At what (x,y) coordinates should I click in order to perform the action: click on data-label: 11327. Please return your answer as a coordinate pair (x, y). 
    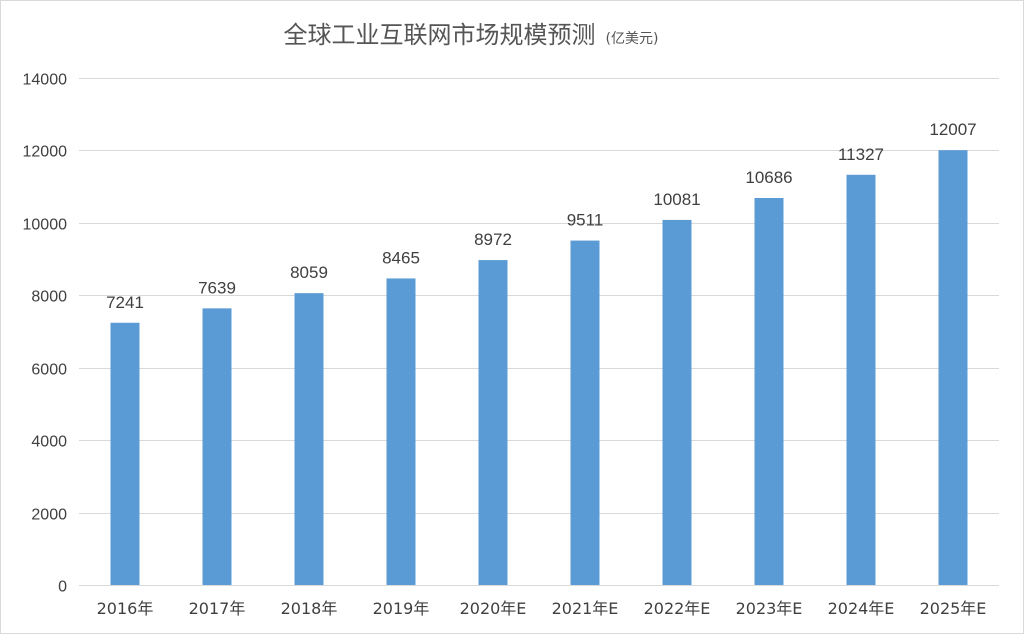
    Looking at the image, I should click on (861, 154).